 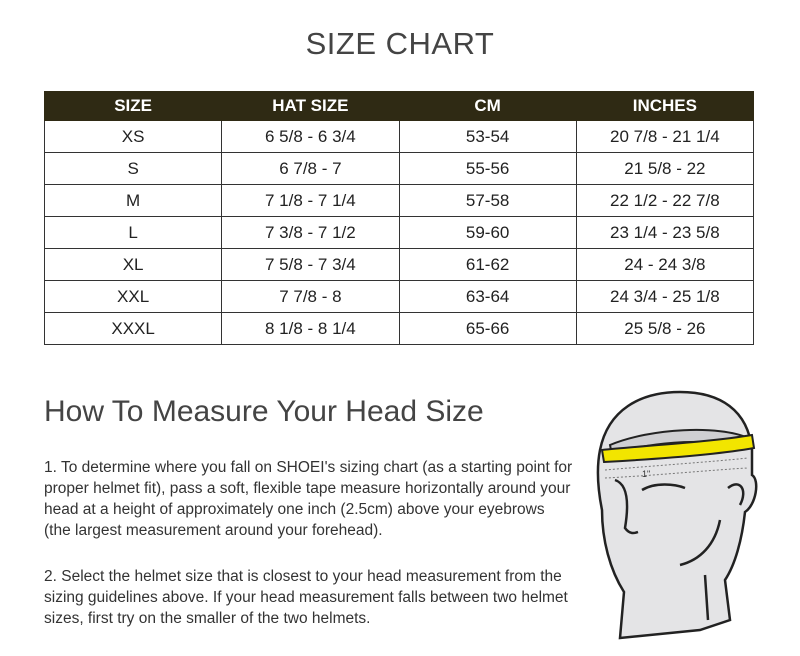 What do you see at coordinates (487, 232) in the screenshot?
I see `cell-cm: 59-60` at bounding box center [487, 232].